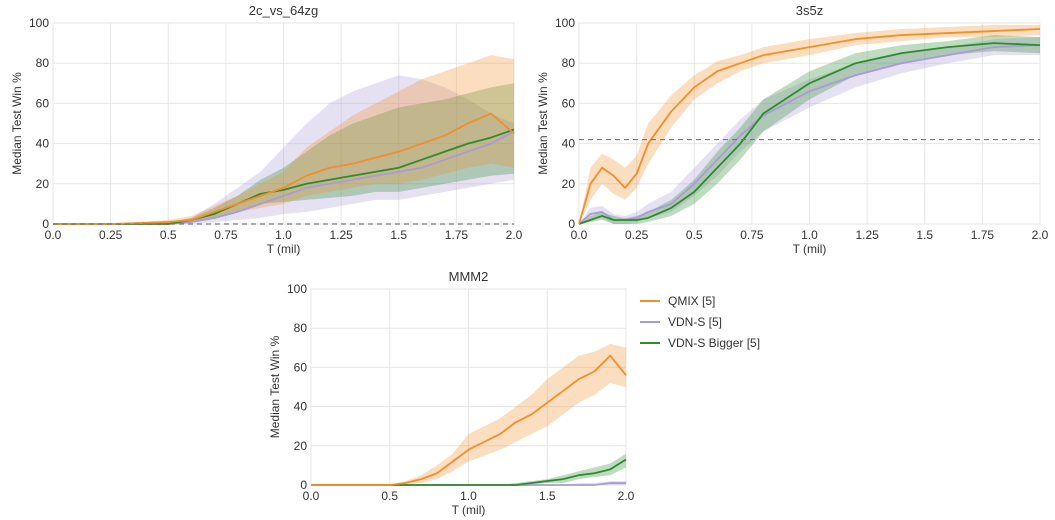  Describe the element at coordinates (469, 276) in the screenshot. I see `chart-title: MMM2` at that location.